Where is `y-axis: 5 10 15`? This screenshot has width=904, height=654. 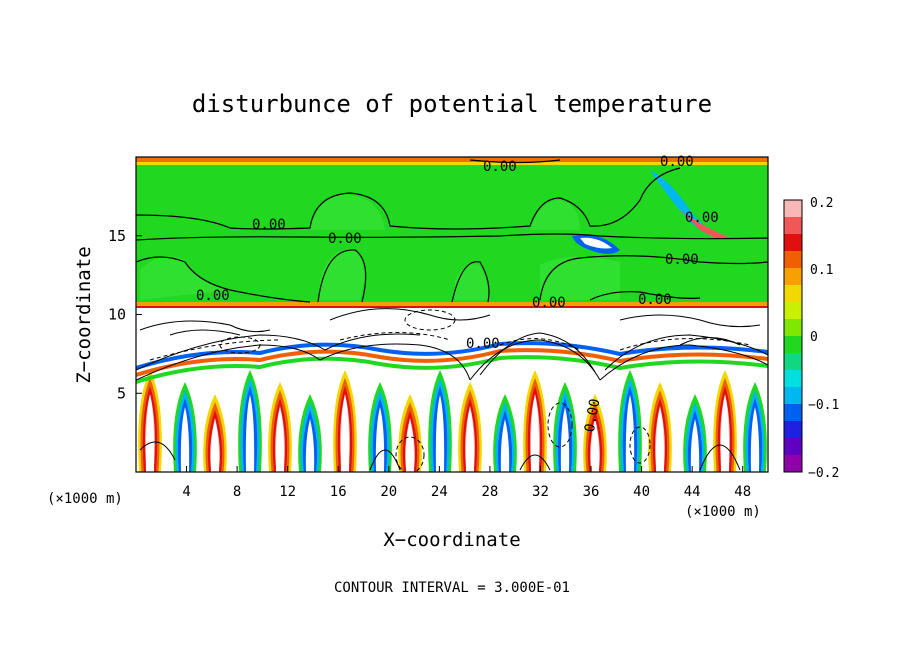
y-axis: 5 10 15 is located at coordinates (125, 314).